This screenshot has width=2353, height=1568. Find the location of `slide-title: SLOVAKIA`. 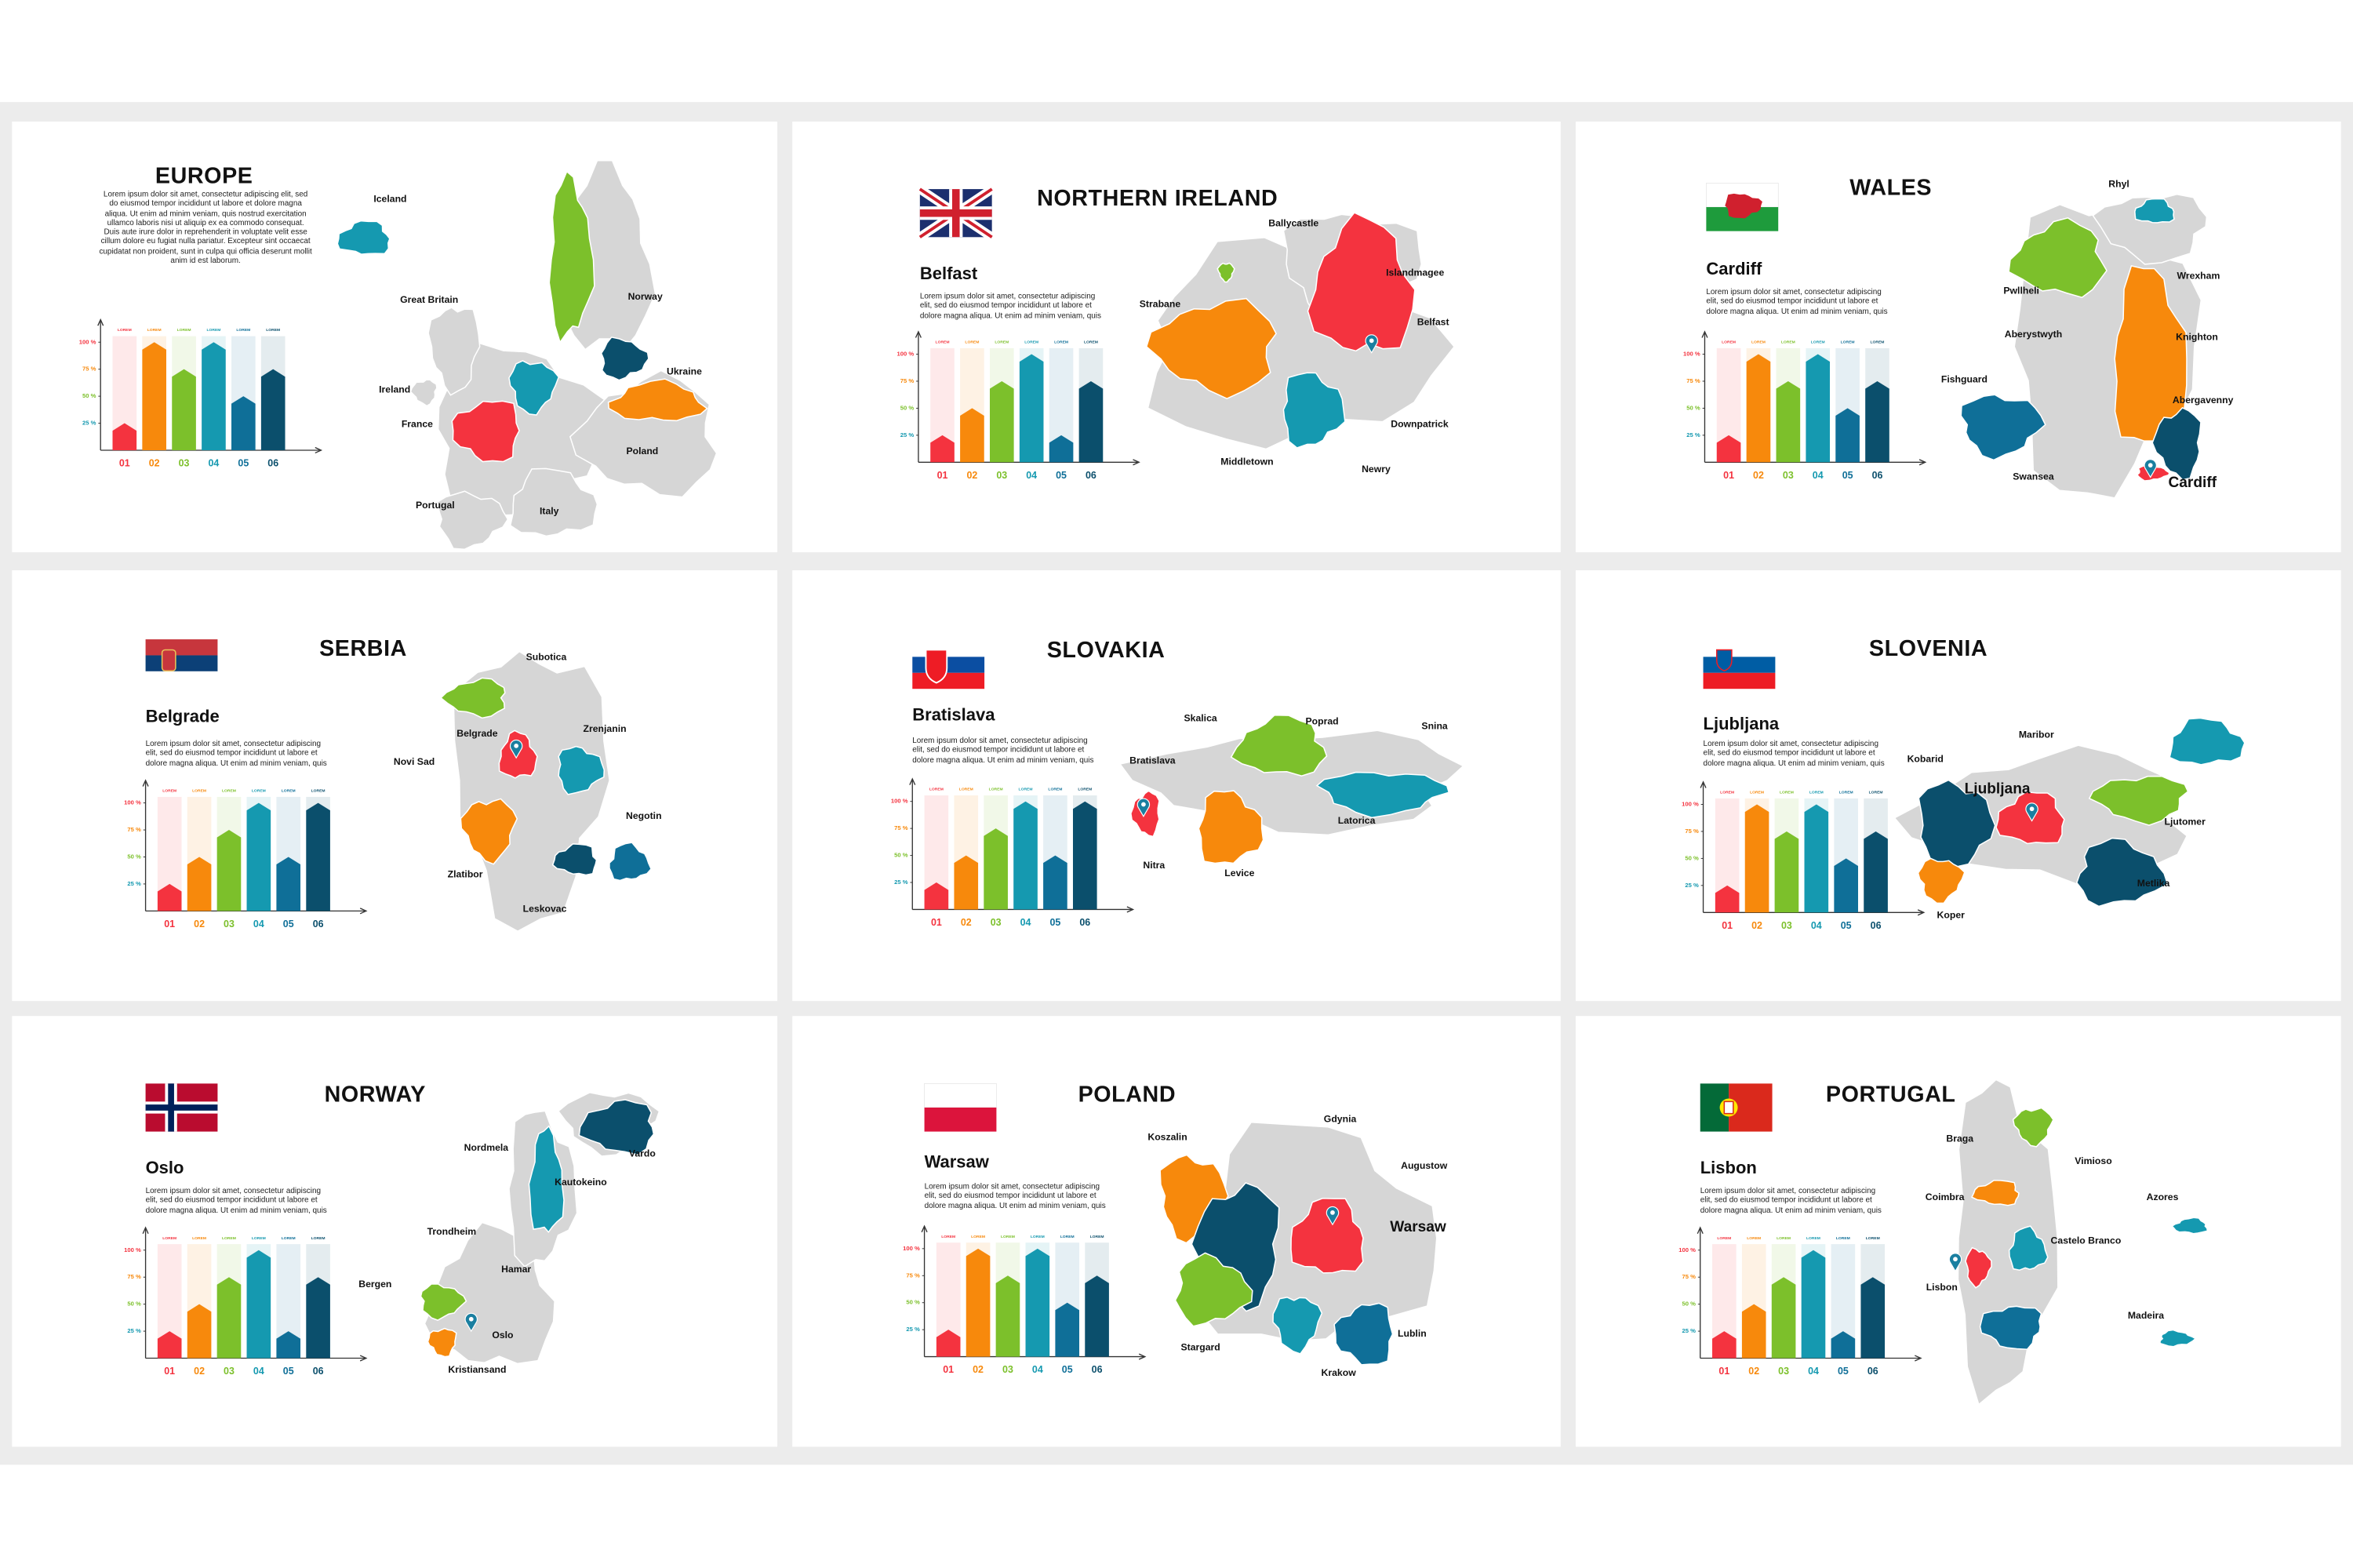

slide-title: SLOVAKIA is located at coordinates (1106, 650).